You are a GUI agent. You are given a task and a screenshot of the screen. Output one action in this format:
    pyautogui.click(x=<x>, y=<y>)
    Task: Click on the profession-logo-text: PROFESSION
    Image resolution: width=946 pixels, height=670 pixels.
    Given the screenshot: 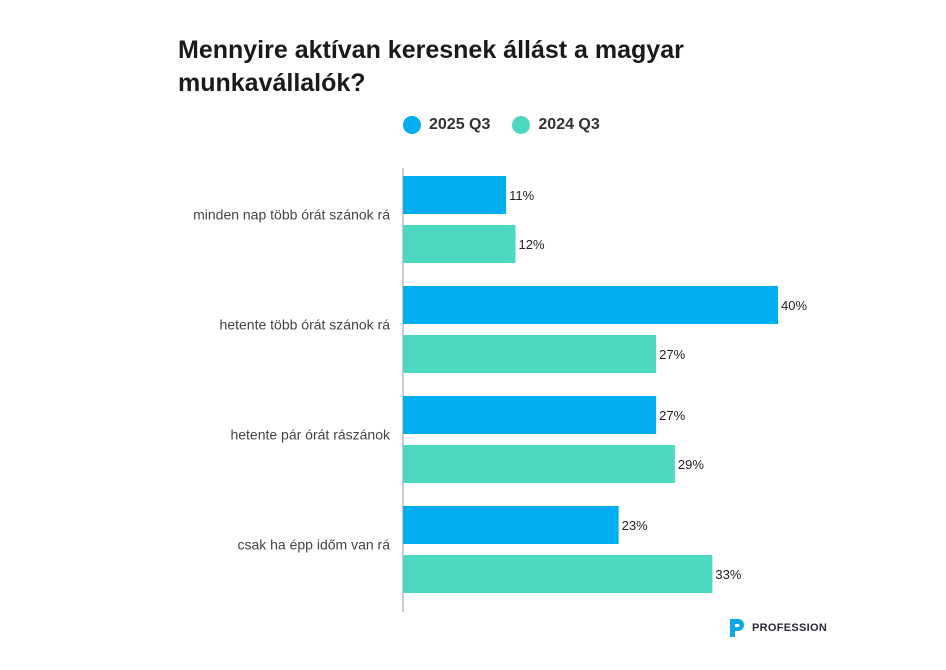 What is the action you would take?
    pyautogui.click(x=790, y=628)
    